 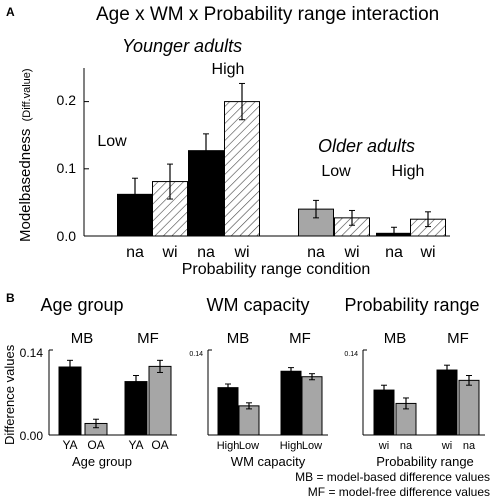 I want to click on younger-low-label: Low, so click(x=112, y=141).